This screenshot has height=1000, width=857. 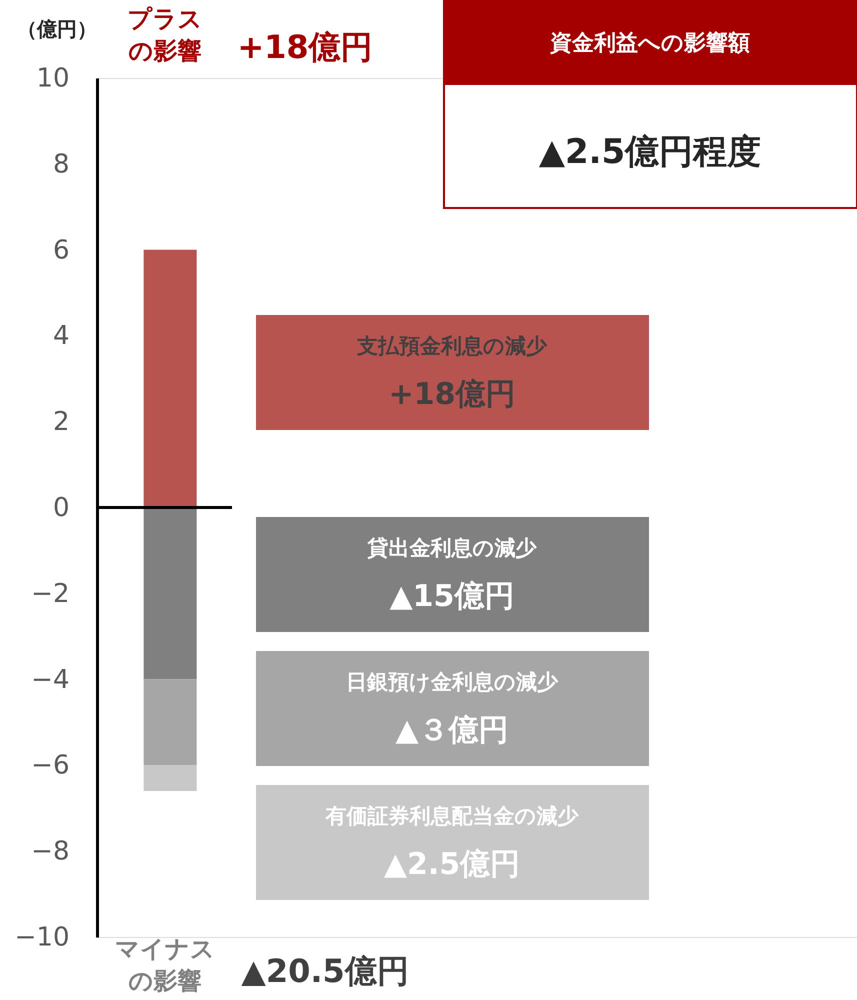 What do you see at coordinates (452, 682) in the screenshot?
I see `text: 日銀預け金利息の減少` at bounding box center [452, 682].